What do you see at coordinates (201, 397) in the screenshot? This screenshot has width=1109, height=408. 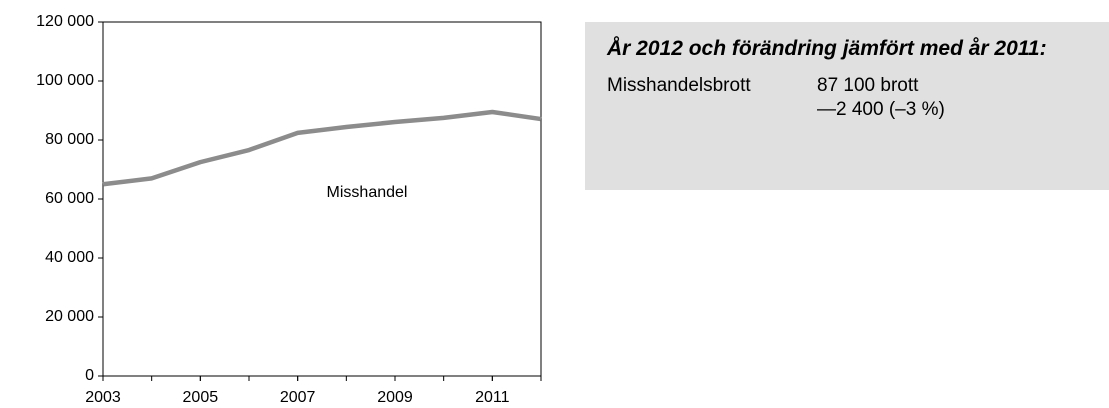 I see `x-tick-label: 2005` at bounding box center [201, 397].